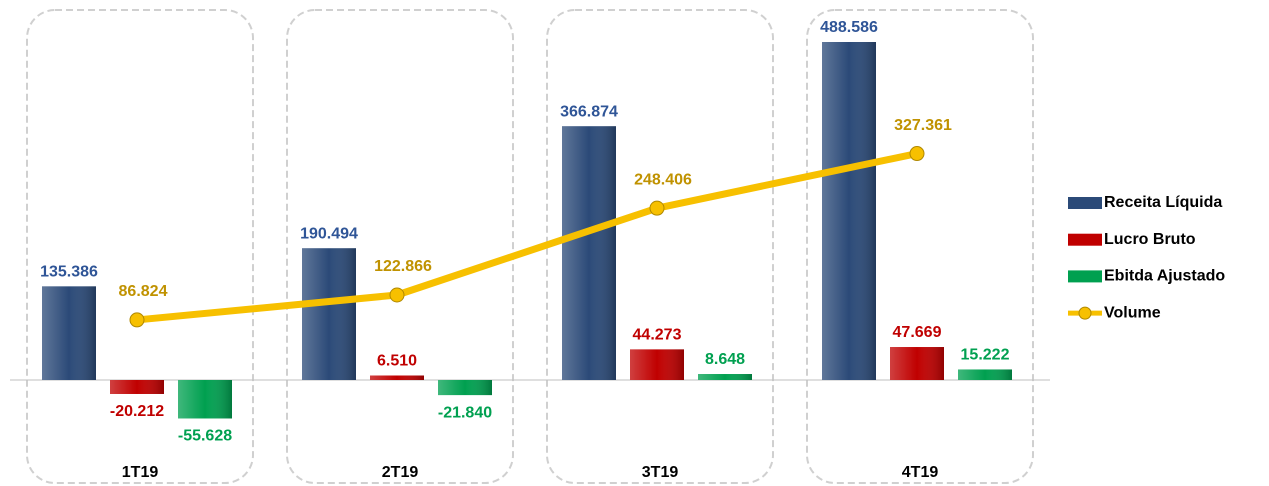 The height and width of the screenshot is (486, 1269). What do you see at coordinates (985, 355) in the screenshot?
I see `value-label: 15.222` at bounding box center [985, 355].